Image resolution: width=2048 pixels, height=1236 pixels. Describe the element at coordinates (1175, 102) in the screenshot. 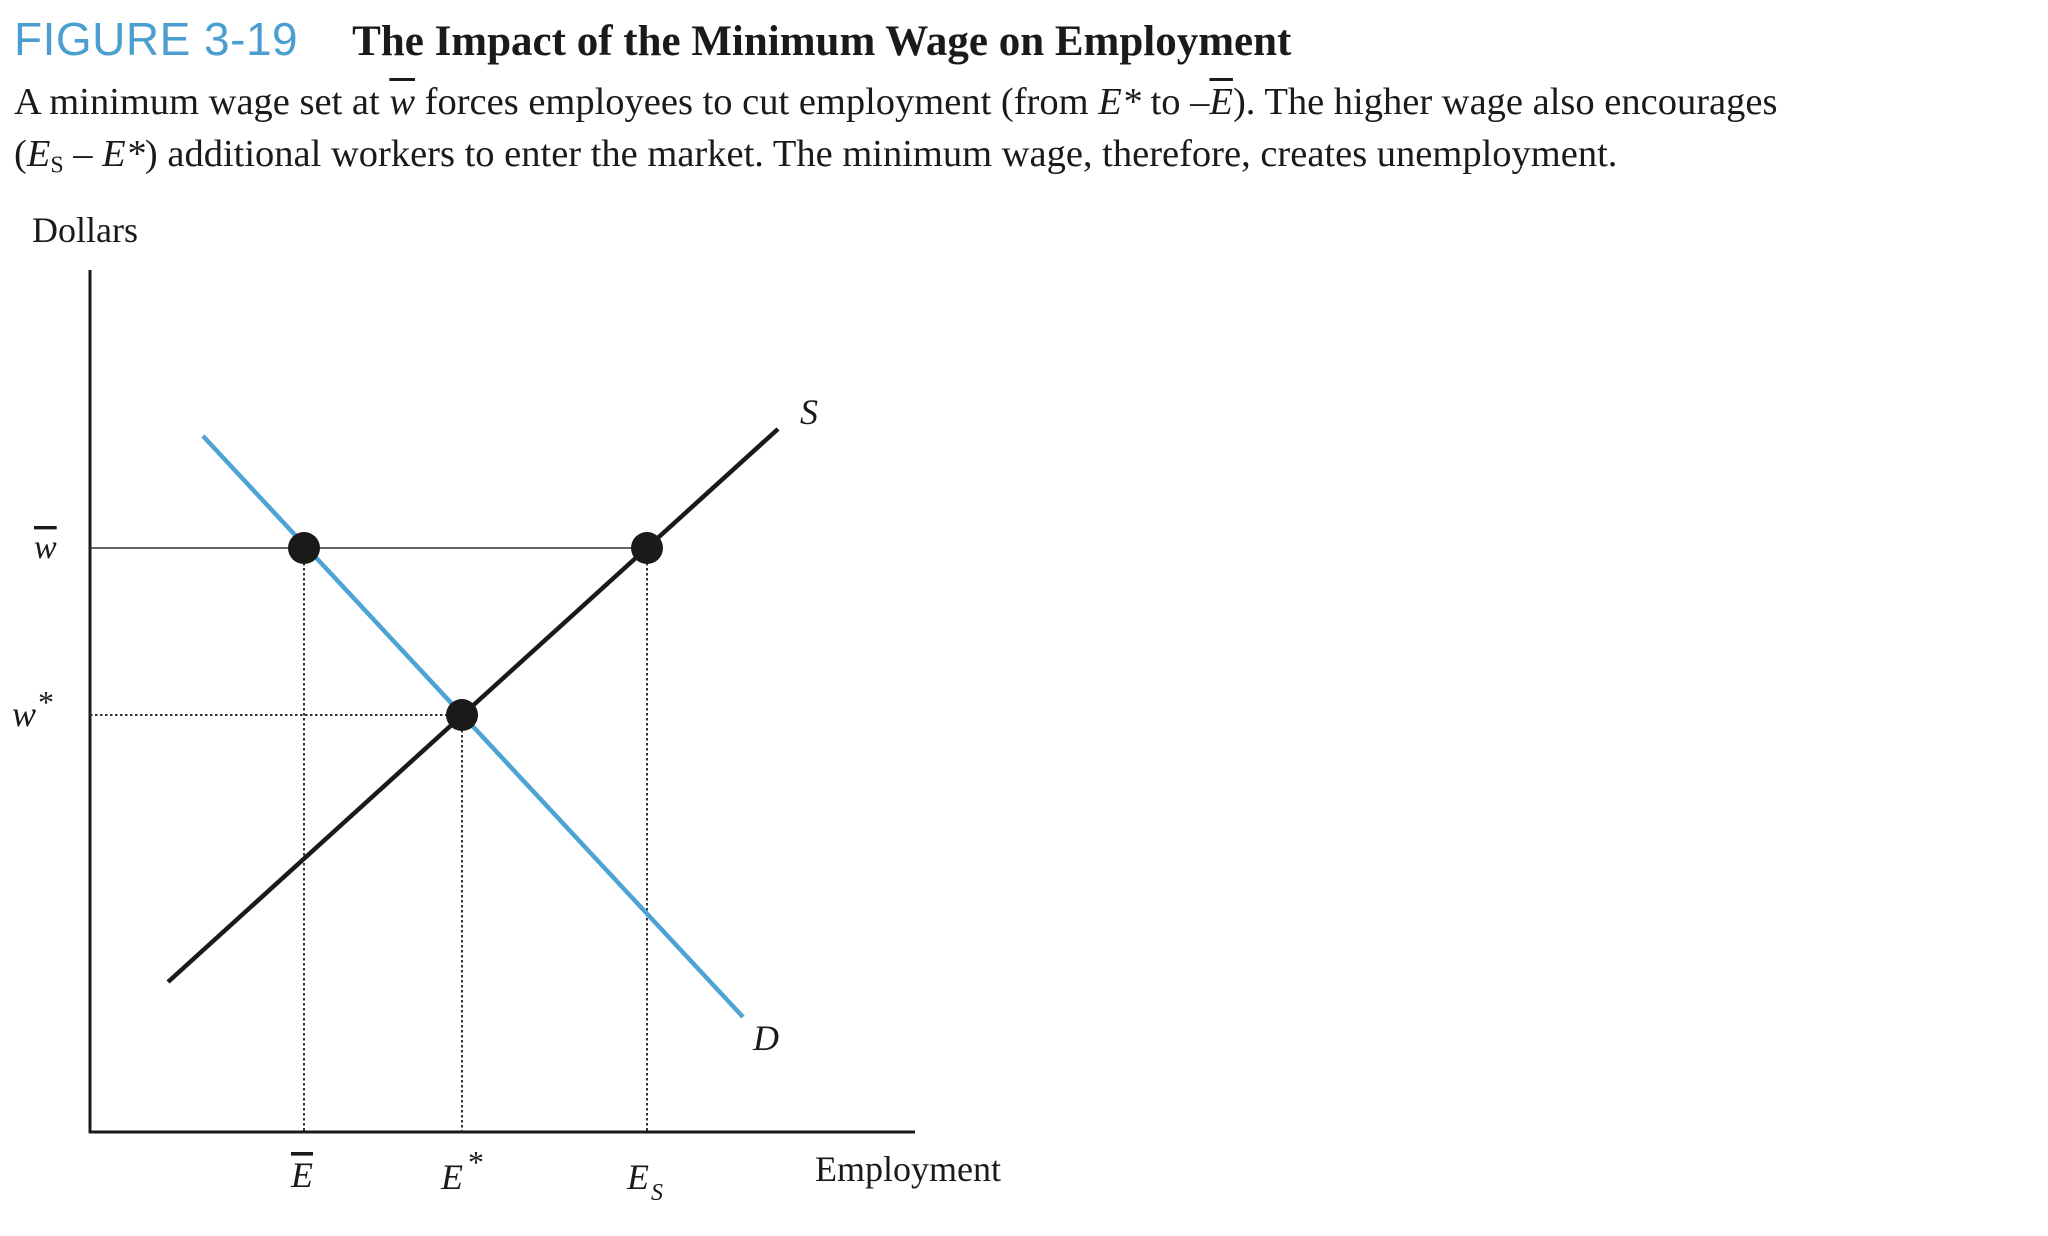

I see `caption-text: to –` at that location.